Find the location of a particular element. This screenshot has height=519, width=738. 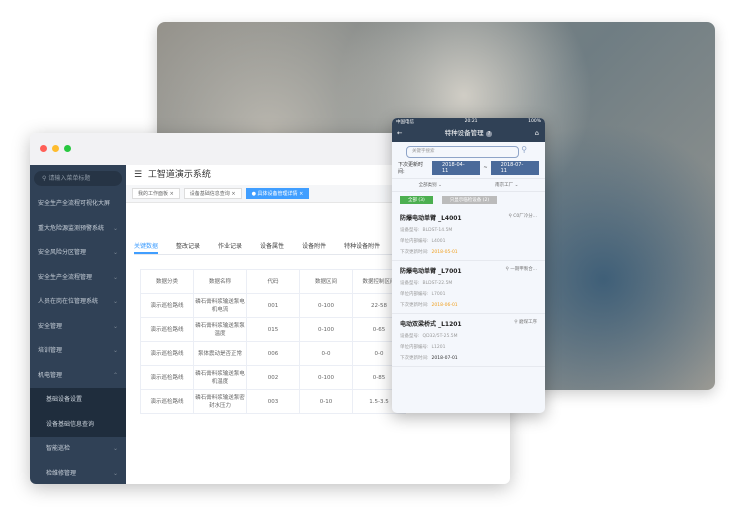

content-tab: 设备附件 is located at coordinates (314, 246).